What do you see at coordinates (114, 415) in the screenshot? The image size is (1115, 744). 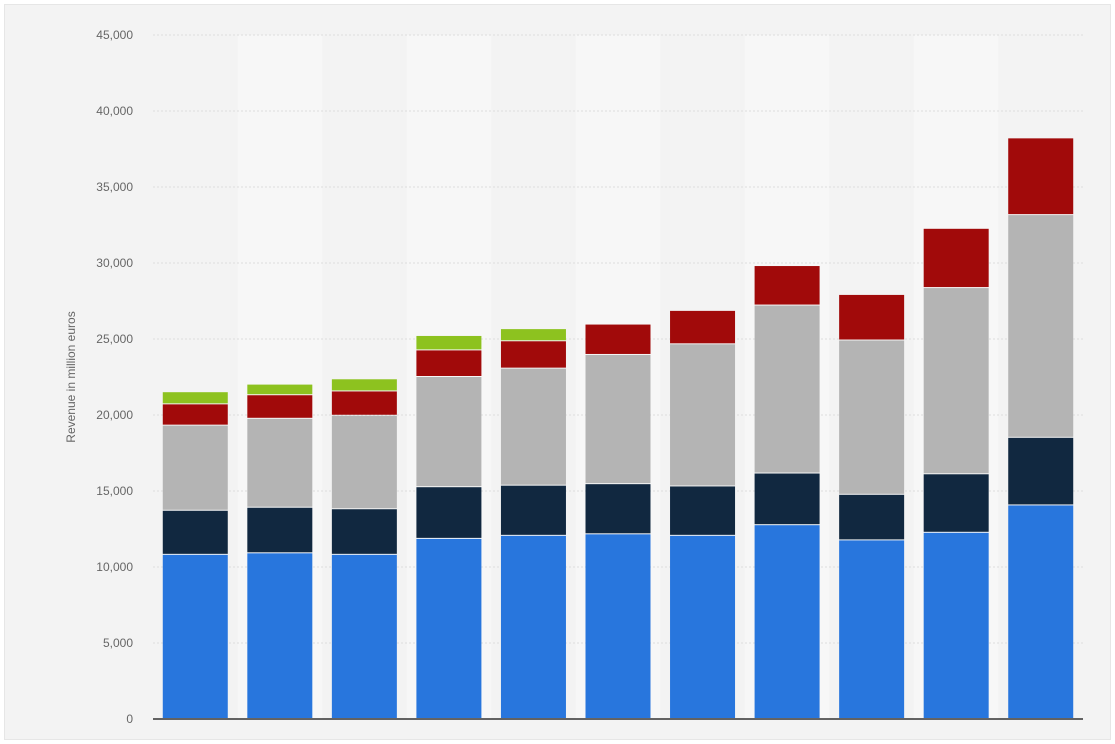 I see `y-tick-label: 20,000` at bounding box center [114, 415].